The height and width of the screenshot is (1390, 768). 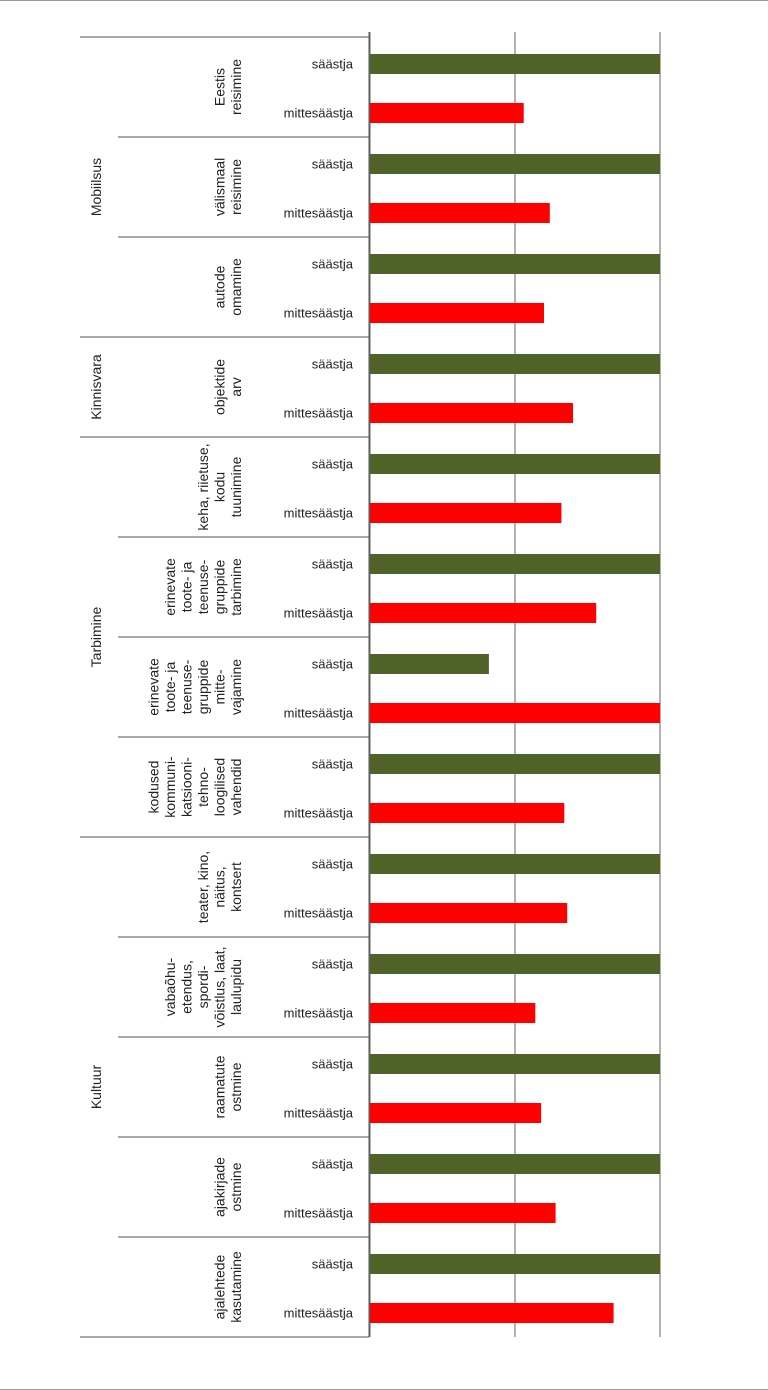 I want to click on category-label-line: kodu, so click(x=220, y=487).